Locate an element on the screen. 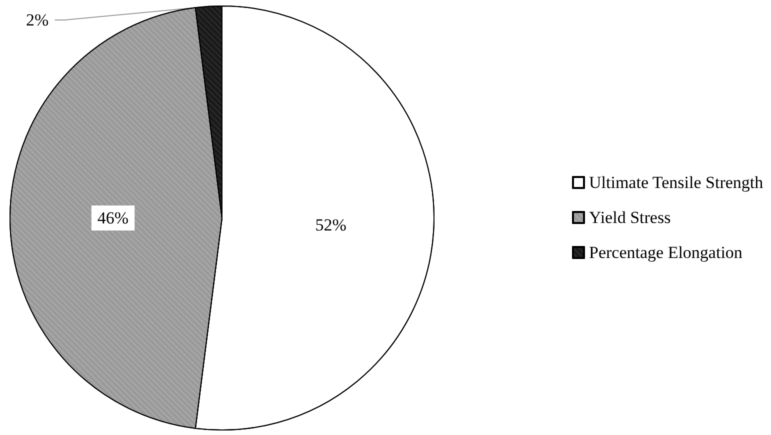  legend-label: Percentage Elongation is located at coordinates (666, 252).